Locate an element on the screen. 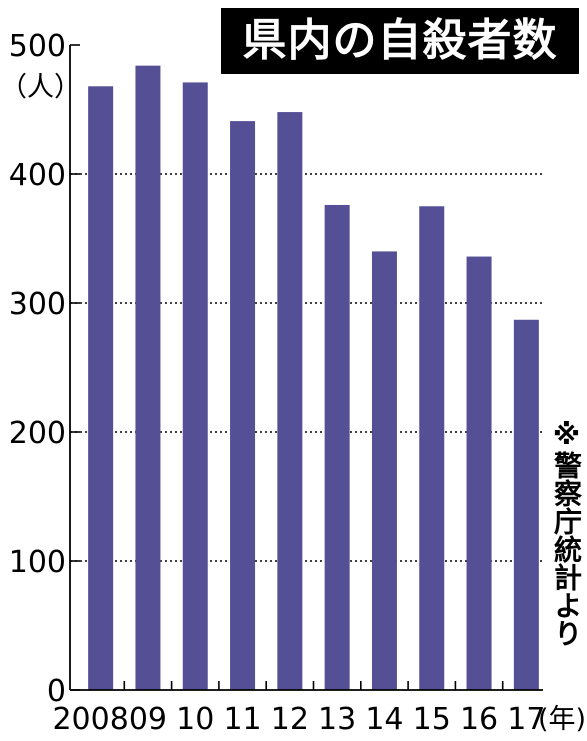 The height and width of the screenshot is (741, 587). y-tick-label-100: 100 is located at coordinates (37, 562).